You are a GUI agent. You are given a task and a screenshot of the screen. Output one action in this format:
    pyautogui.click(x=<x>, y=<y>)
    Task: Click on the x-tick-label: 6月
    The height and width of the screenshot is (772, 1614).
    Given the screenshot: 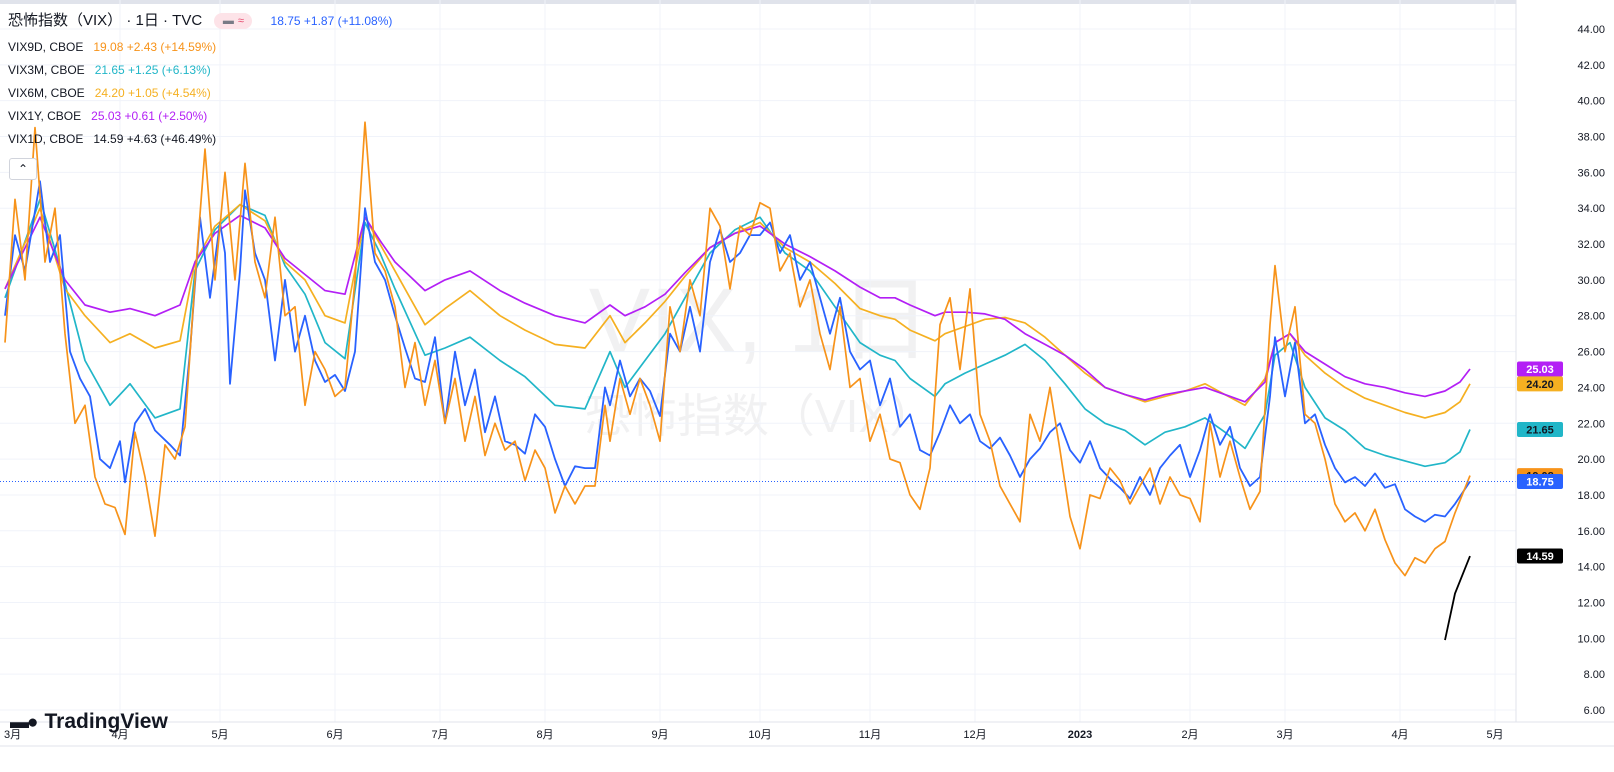 What is the action you would take?
    pyautogui.click(x=334, y=735)
    